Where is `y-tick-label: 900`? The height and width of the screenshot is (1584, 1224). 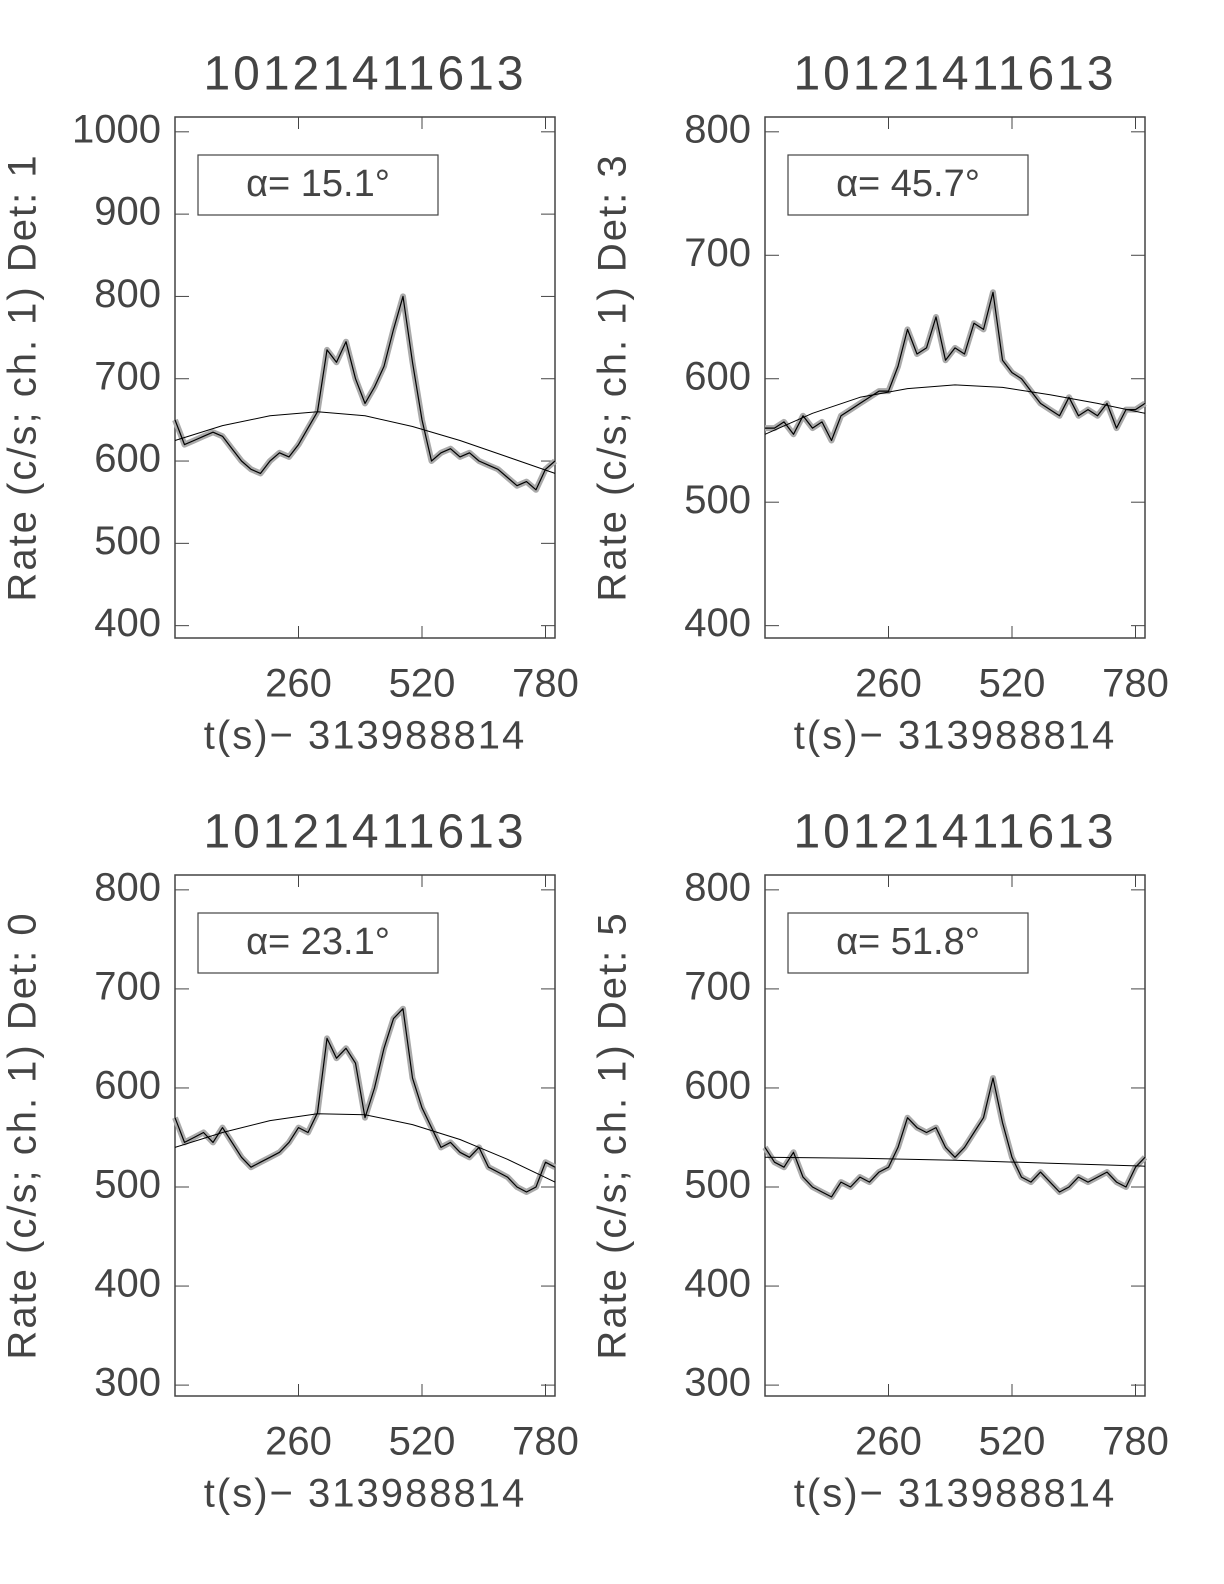
y-tick-label: 900 is located at coordinates (127, 212).